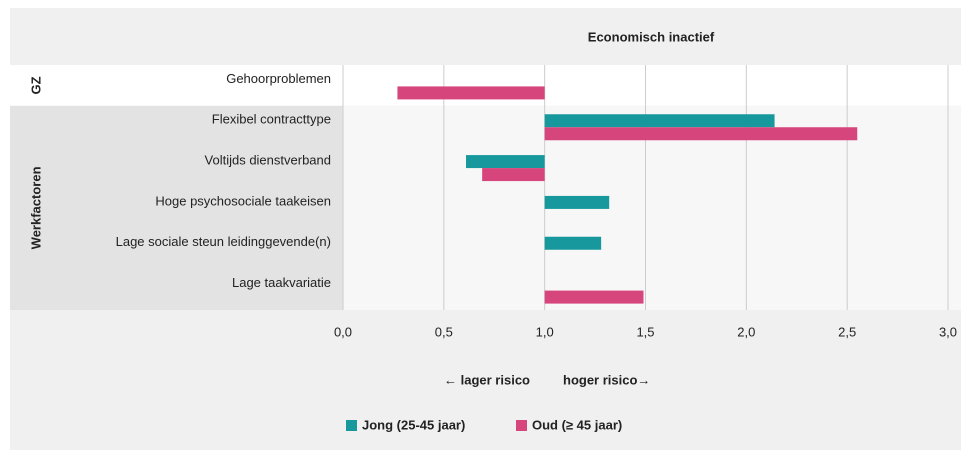 This screenshot has width=961, height=461. I want to click on group-label: GZ, so click(35, 85).